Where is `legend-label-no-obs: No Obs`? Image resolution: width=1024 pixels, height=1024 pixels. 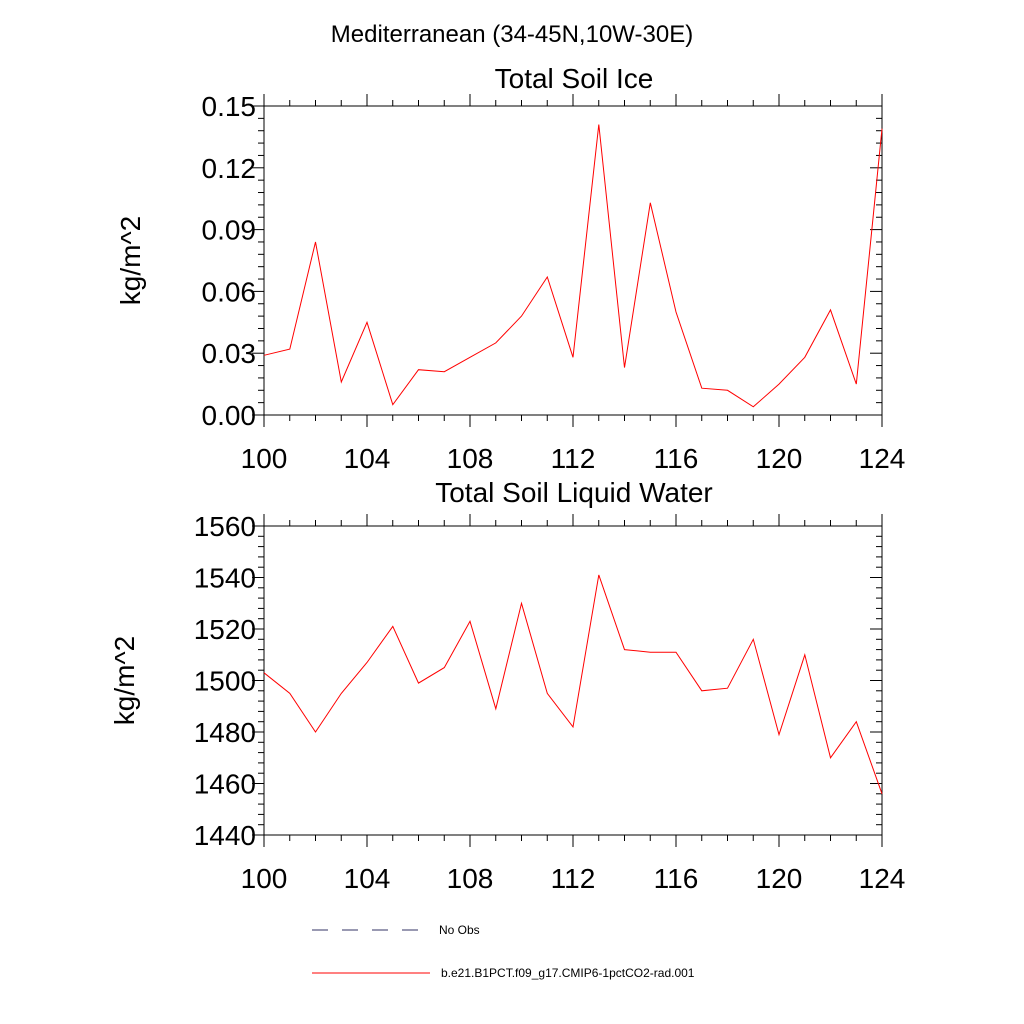 legend-label-no-obs: No Obs is located at coordinates (459, 930).